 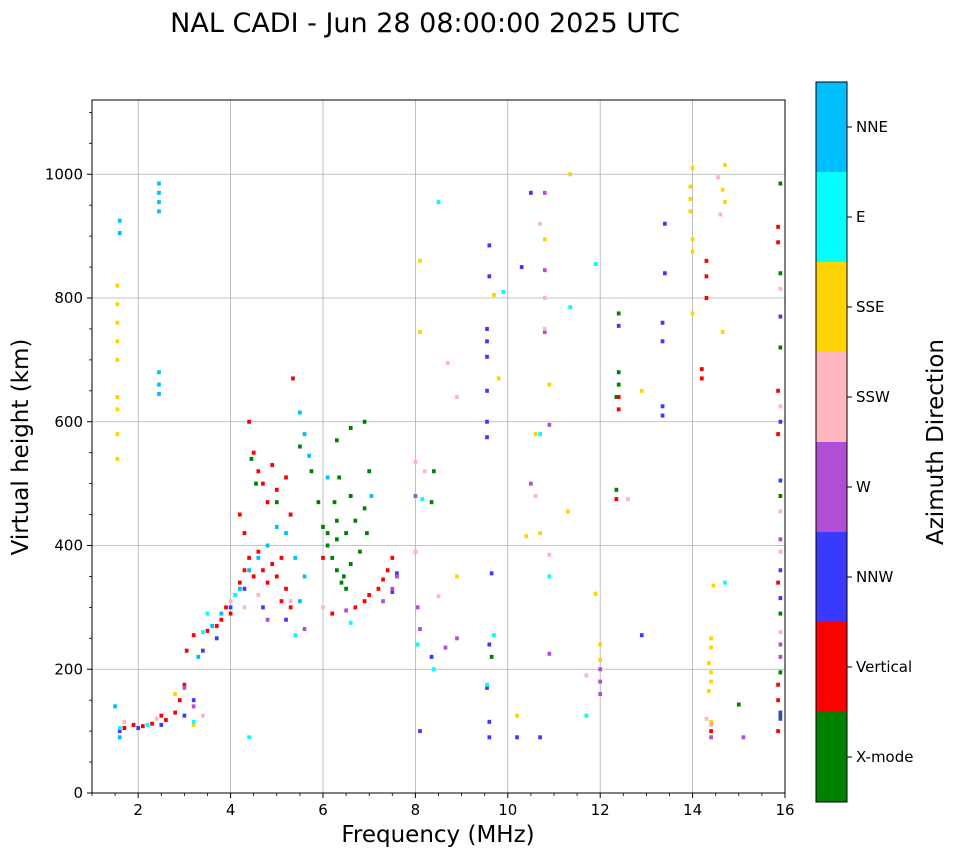 I want to click on colorbar-tick-label: Vertical, so click(x=884, y=667).